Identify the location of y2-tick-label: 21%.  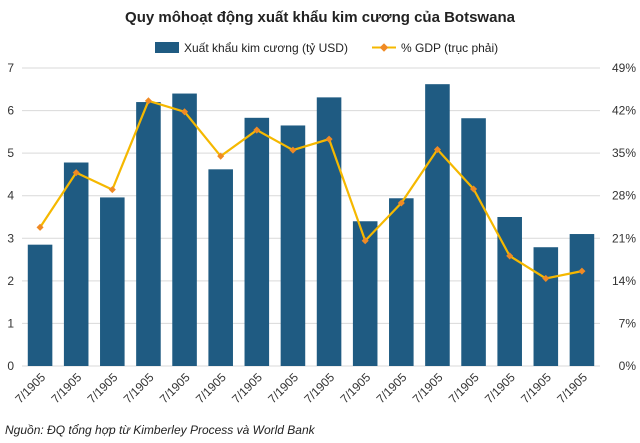
(624, 238).